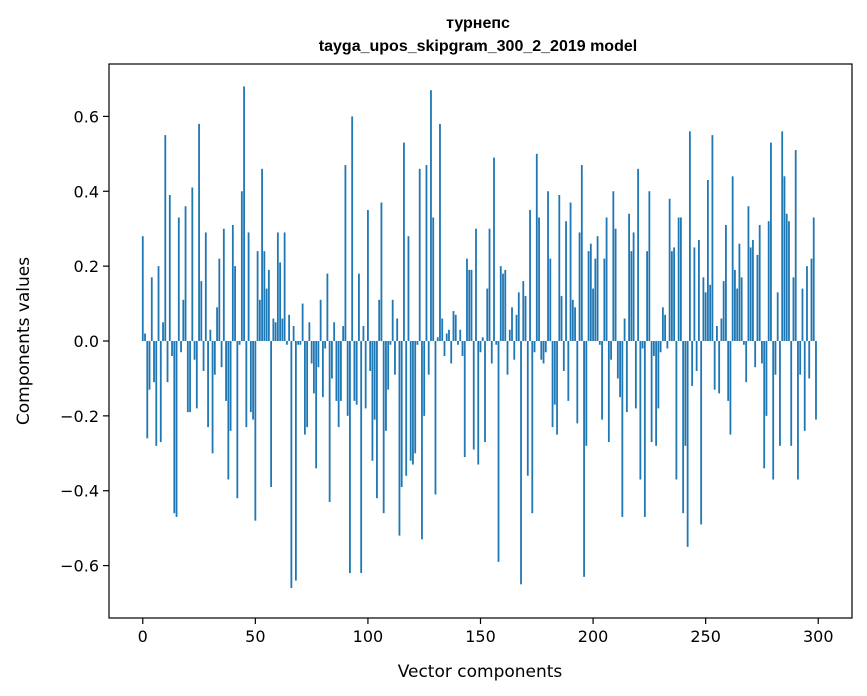 The image size is (867, 696). What do you see at coordinates (79, 491) in the screenshot?
I see `y-tick-label: −0.4` at bounding box center [79, 491].